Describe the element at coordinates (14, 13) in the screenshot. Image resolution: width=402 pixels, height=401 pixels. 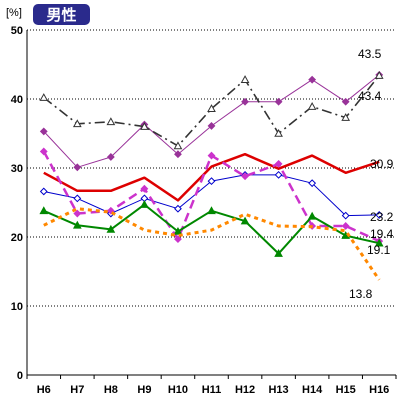
I see `y-axis-label: [%]` at that location.